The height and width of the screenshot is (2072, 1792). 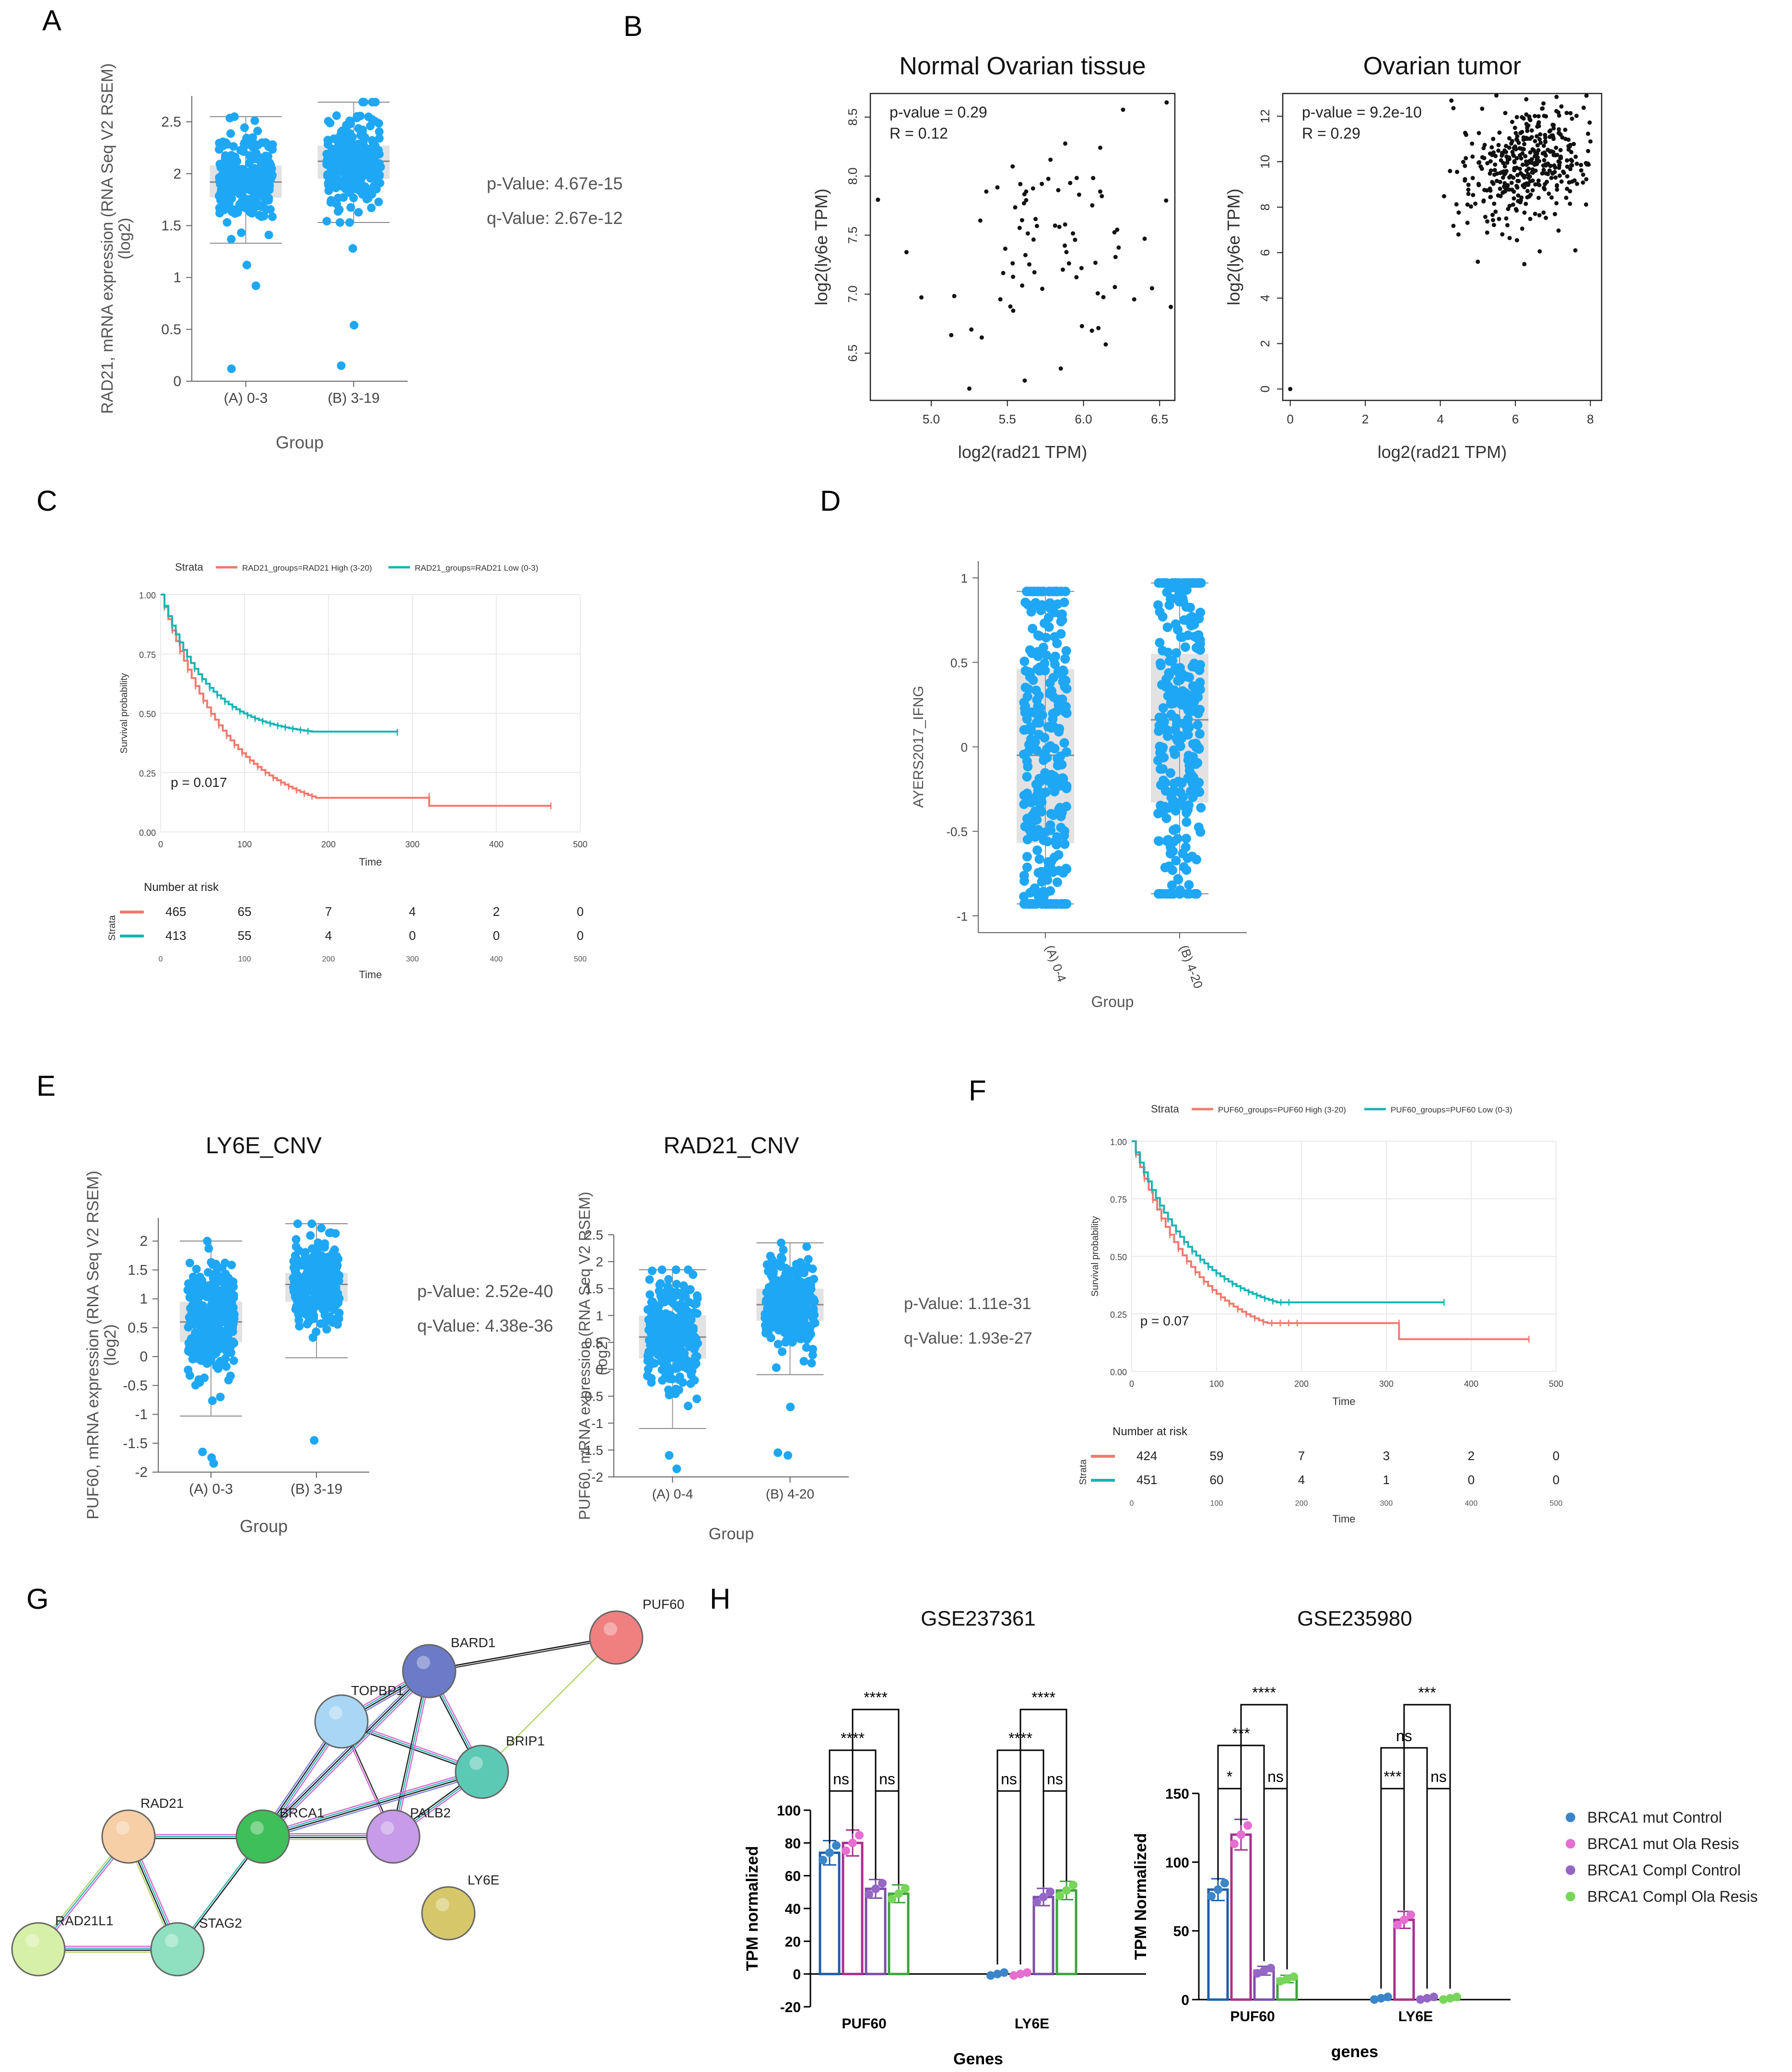 What do you see at coordinates (348, 1756) in the screenshot?
I see `network-edge` at bounding box center [348, 1756].